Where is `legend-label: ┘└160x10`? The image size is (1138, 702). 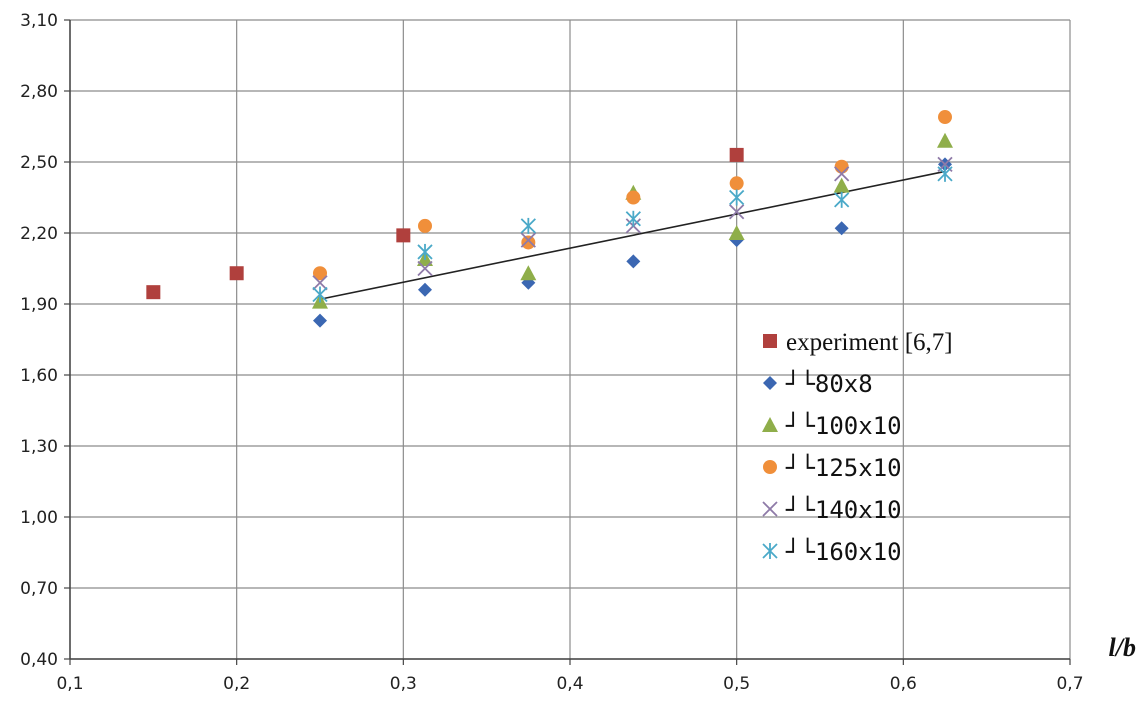
legend-label: ┘└160x10 is located at coordinates (843, 551).